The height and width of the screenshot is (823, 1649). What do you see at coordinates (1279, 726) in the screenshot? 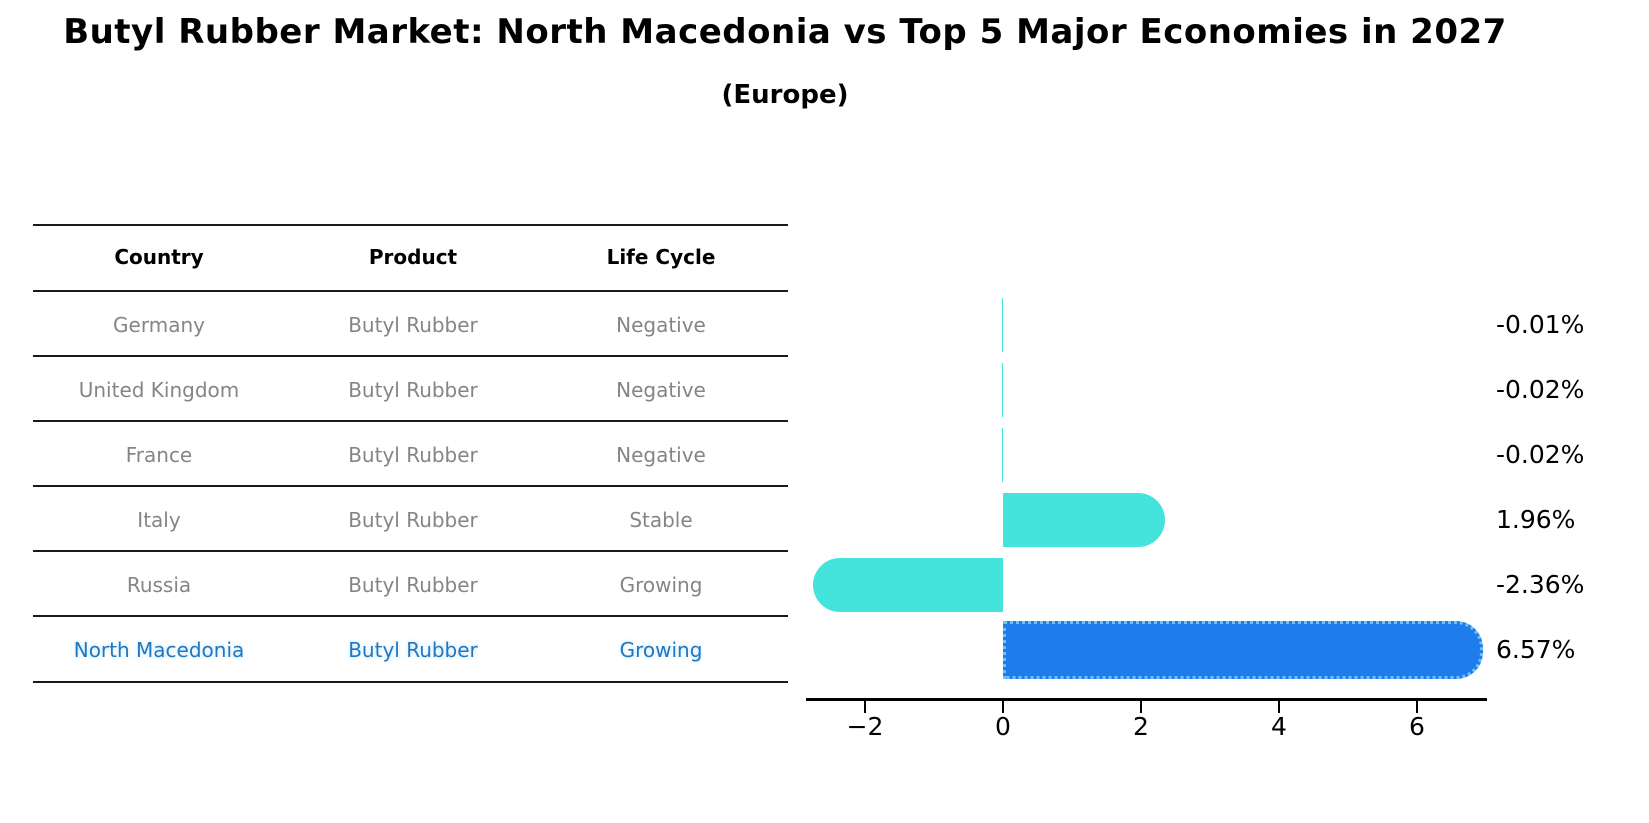
I see `x-axis-tick-label: 4` at bounding box center [1279, 726].